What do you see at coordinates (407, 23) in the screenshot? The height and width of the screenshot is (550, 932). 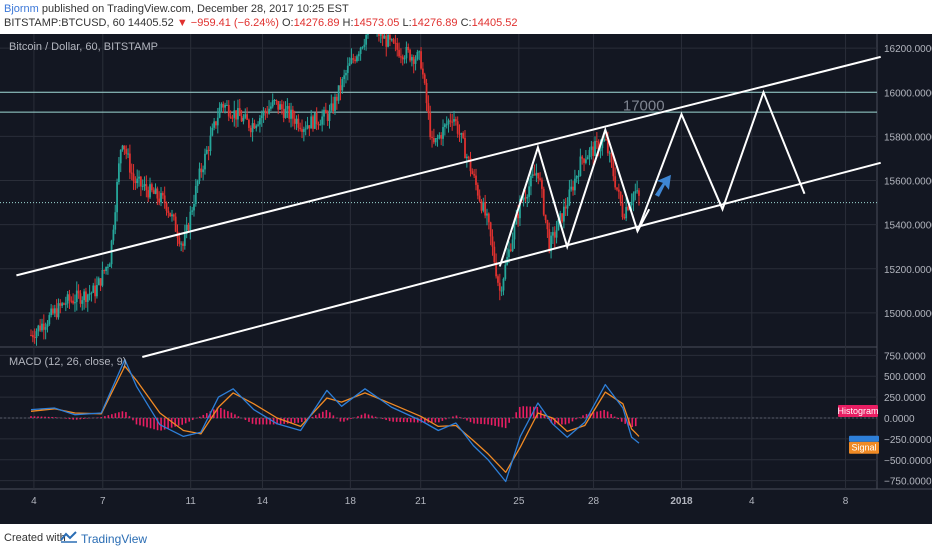 I see `low-label: L:` at bounding box center [407, 23].